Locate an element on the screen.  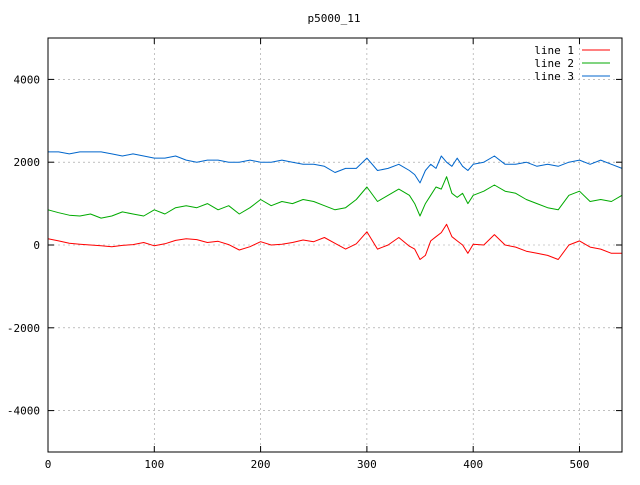
x-tick-label: 400 is located at coordinates (473, 464).